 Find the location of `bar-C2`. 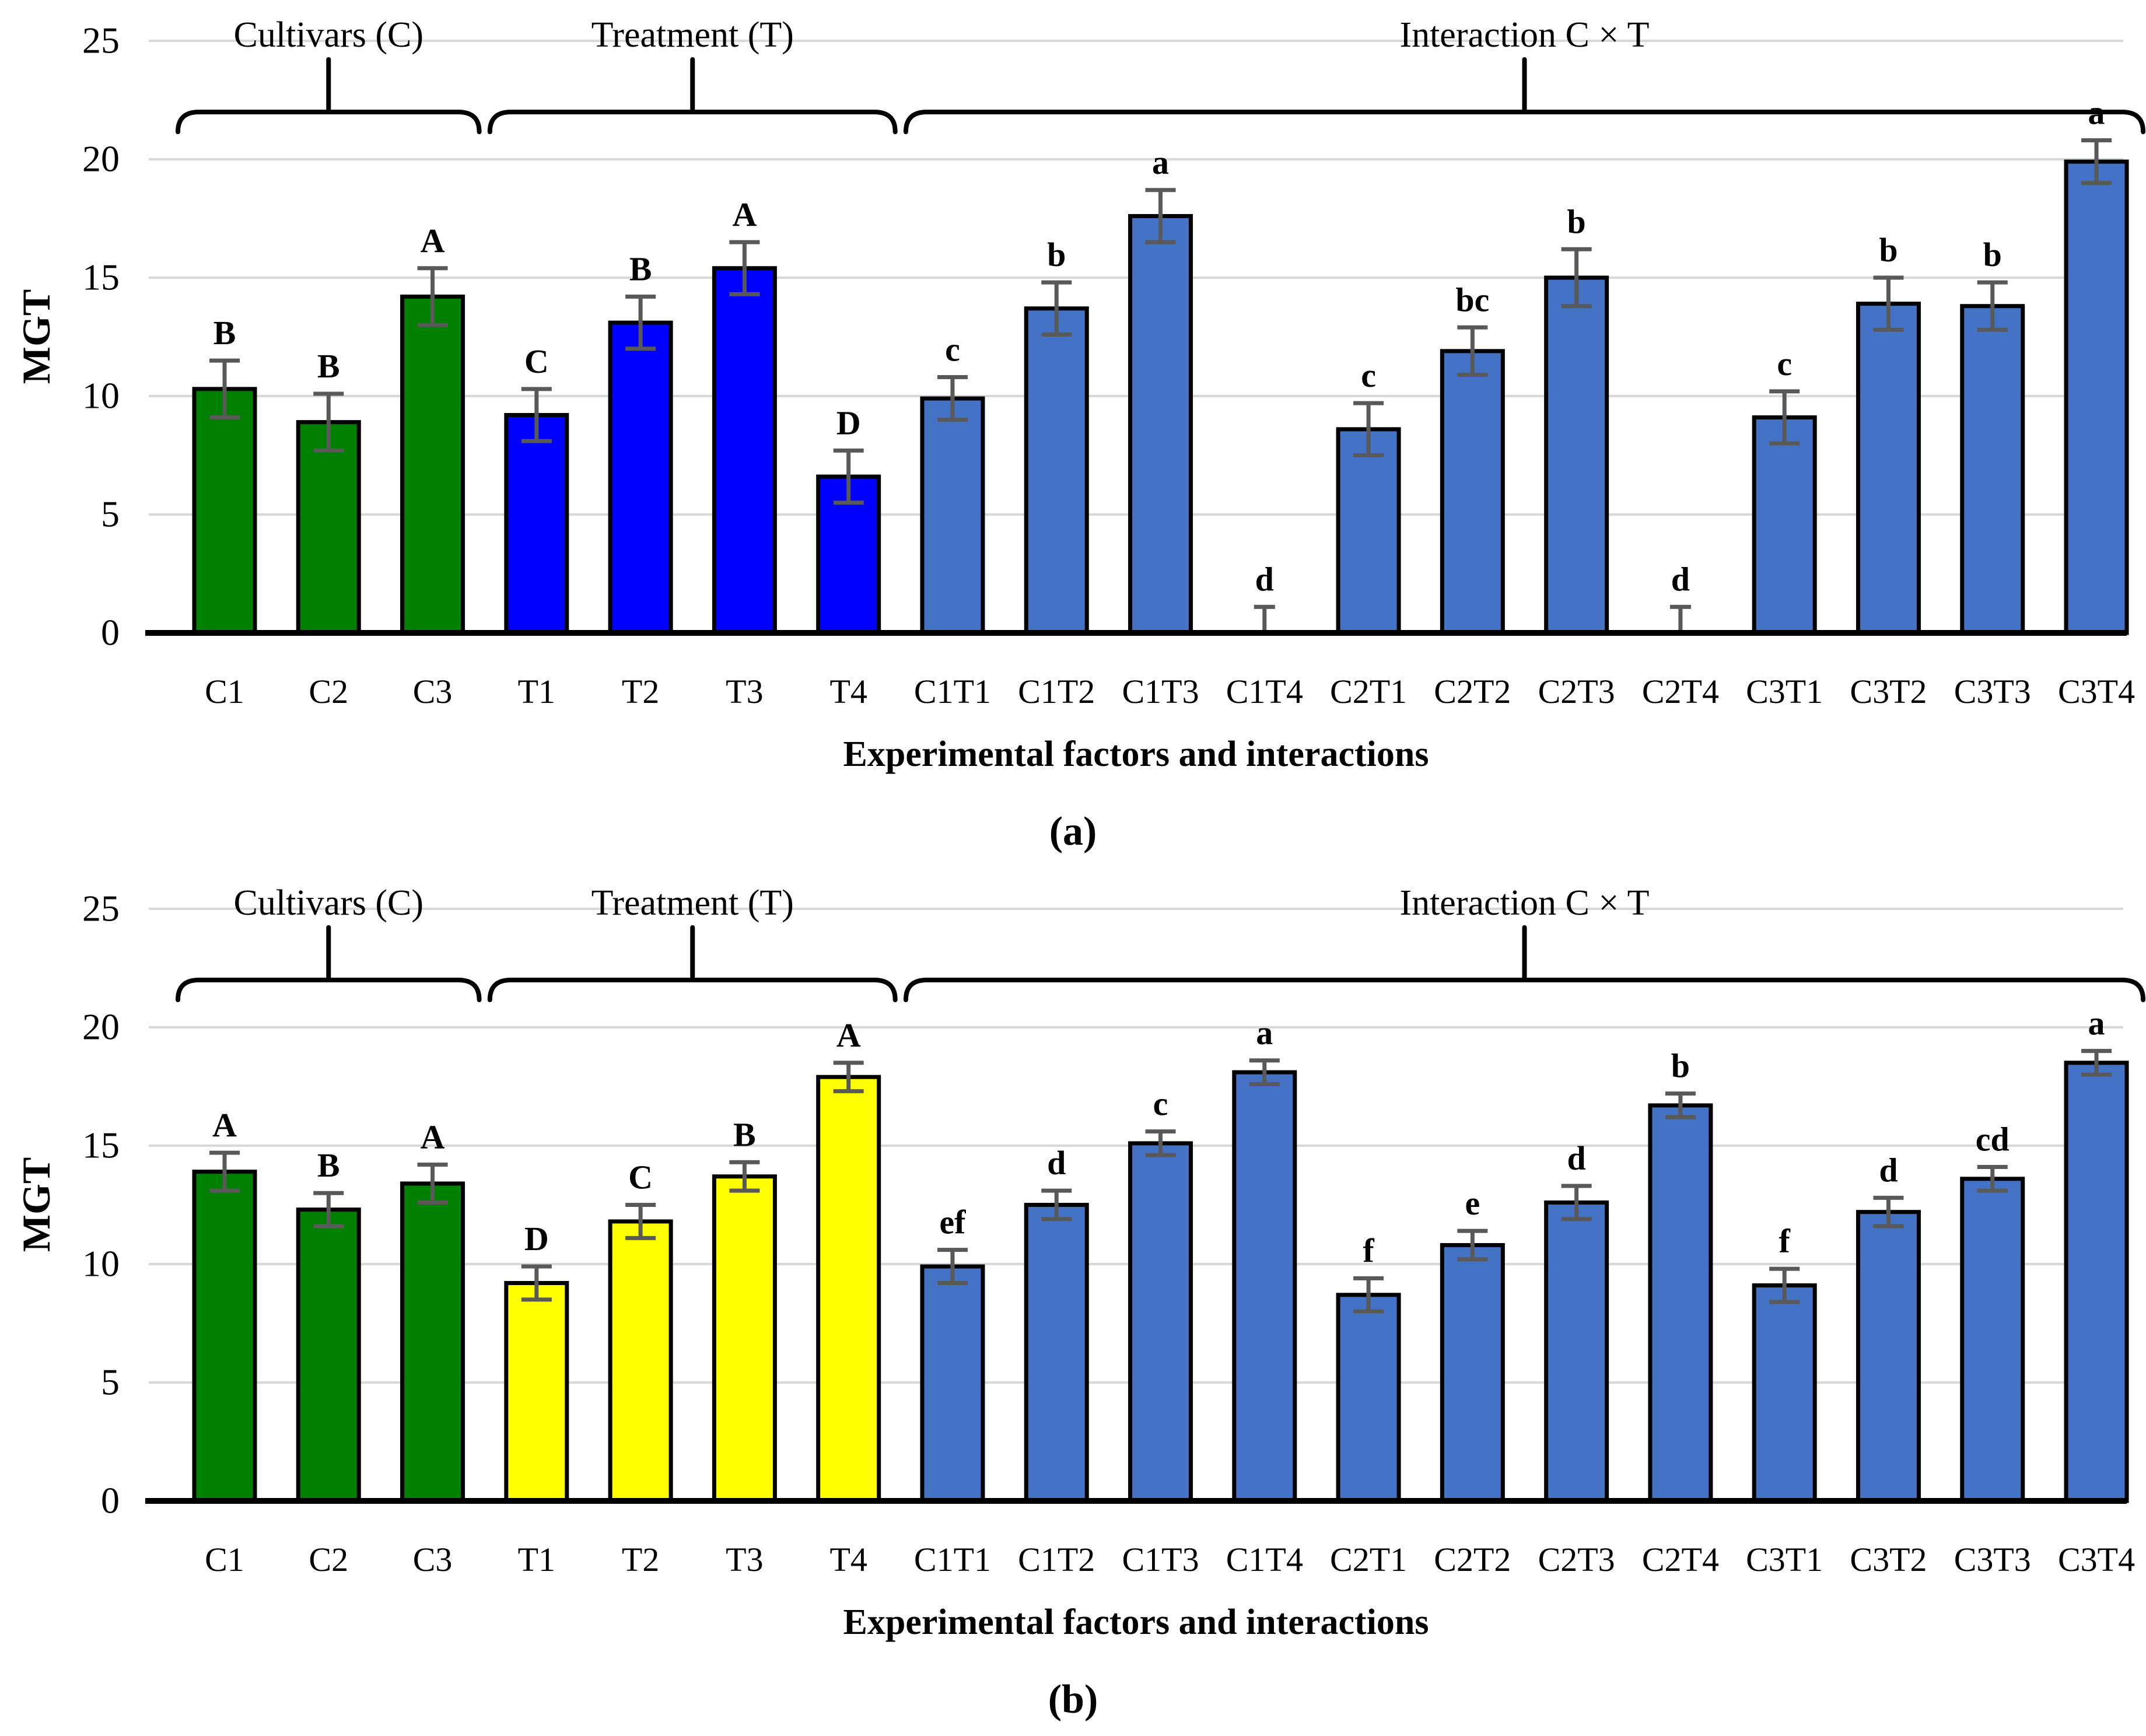

bar-C2 is located at coordinates (328, 527).